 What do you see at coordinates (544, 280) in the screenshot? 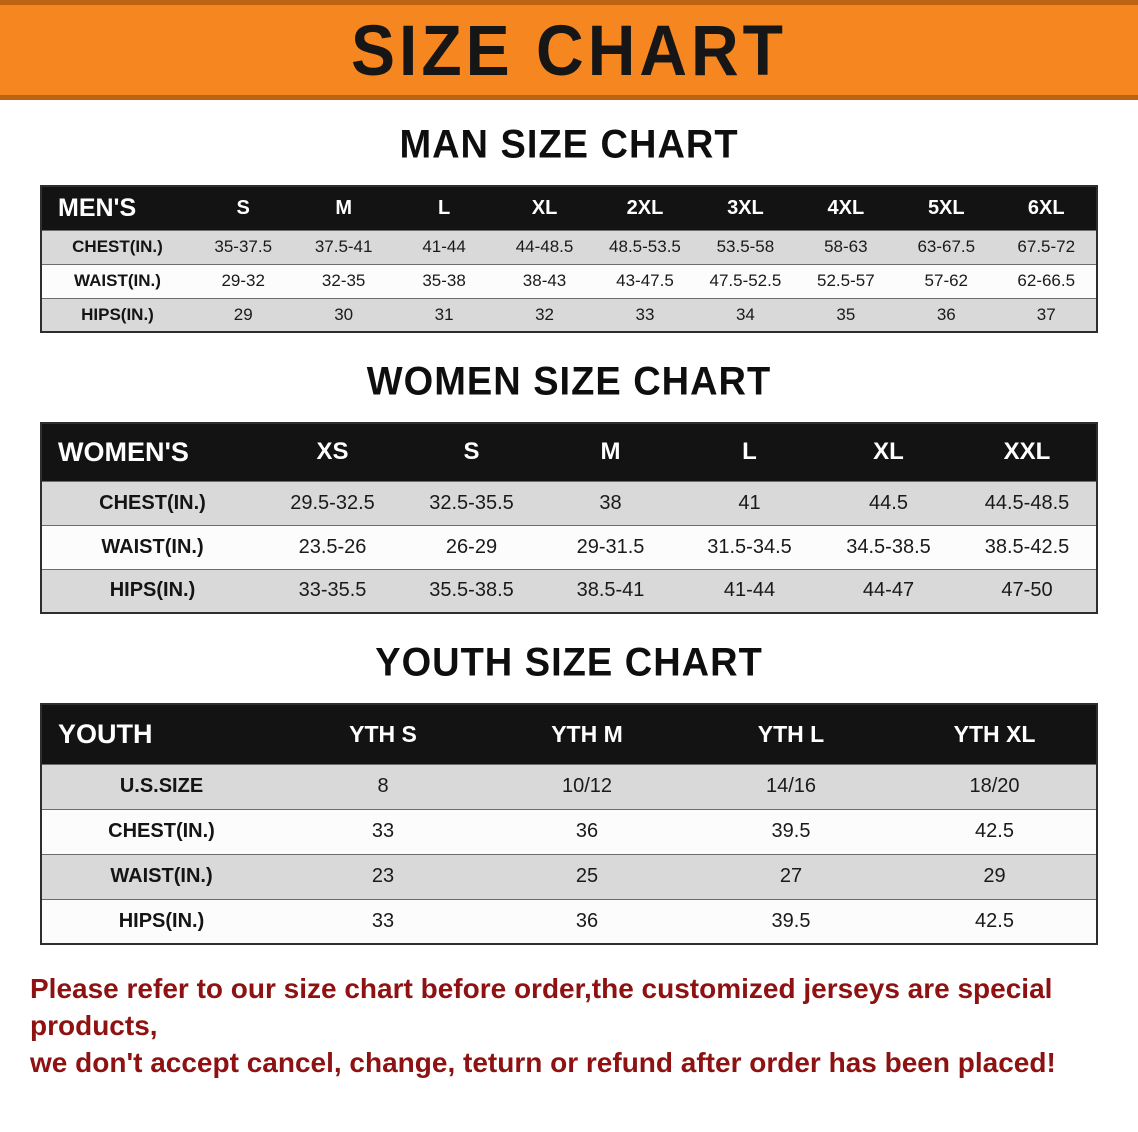
I see `men-value-cell: 38-43` at bounding box center [544, 280].